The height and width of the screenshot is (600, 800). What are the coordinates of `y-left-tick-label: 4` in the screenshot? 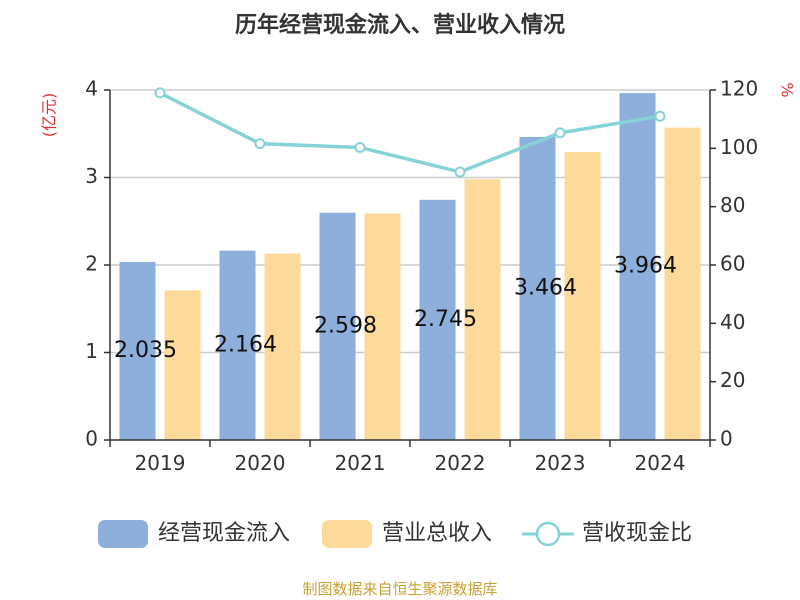 It's located at (91, 89).